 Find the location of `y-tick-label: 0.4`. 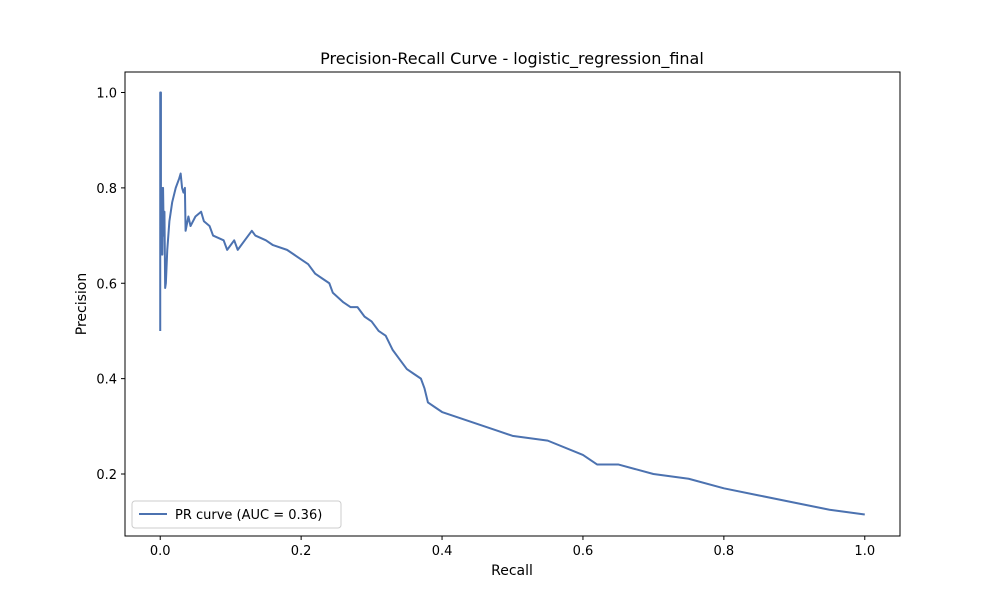

y-tick-label: 0.4 is located at coordinates (106, 380).